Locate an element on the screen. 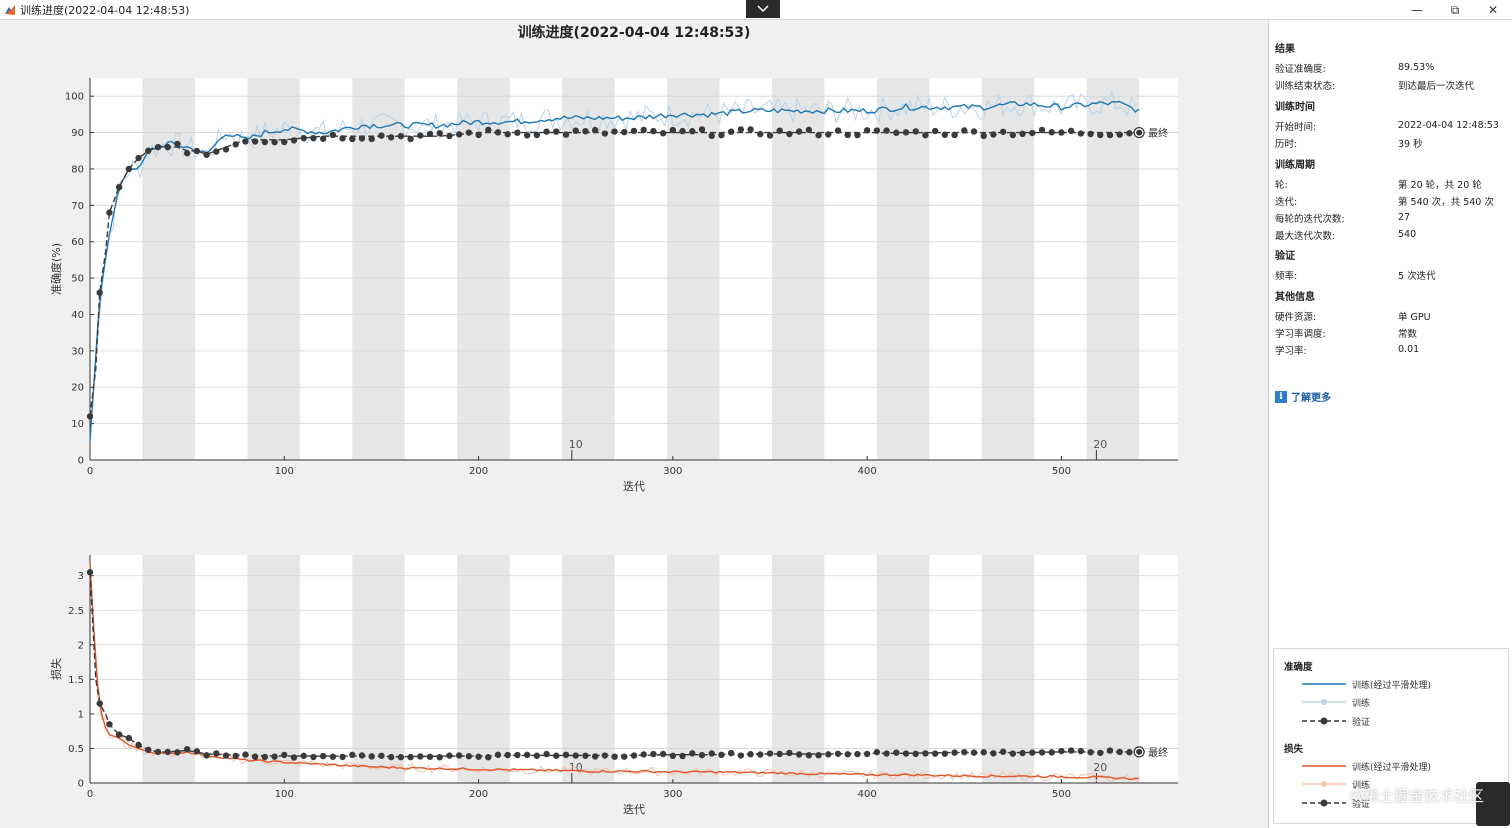 This screenshot has width=1512, height=828. info-value: 39 秒 is located at coordinates (1410, 144).